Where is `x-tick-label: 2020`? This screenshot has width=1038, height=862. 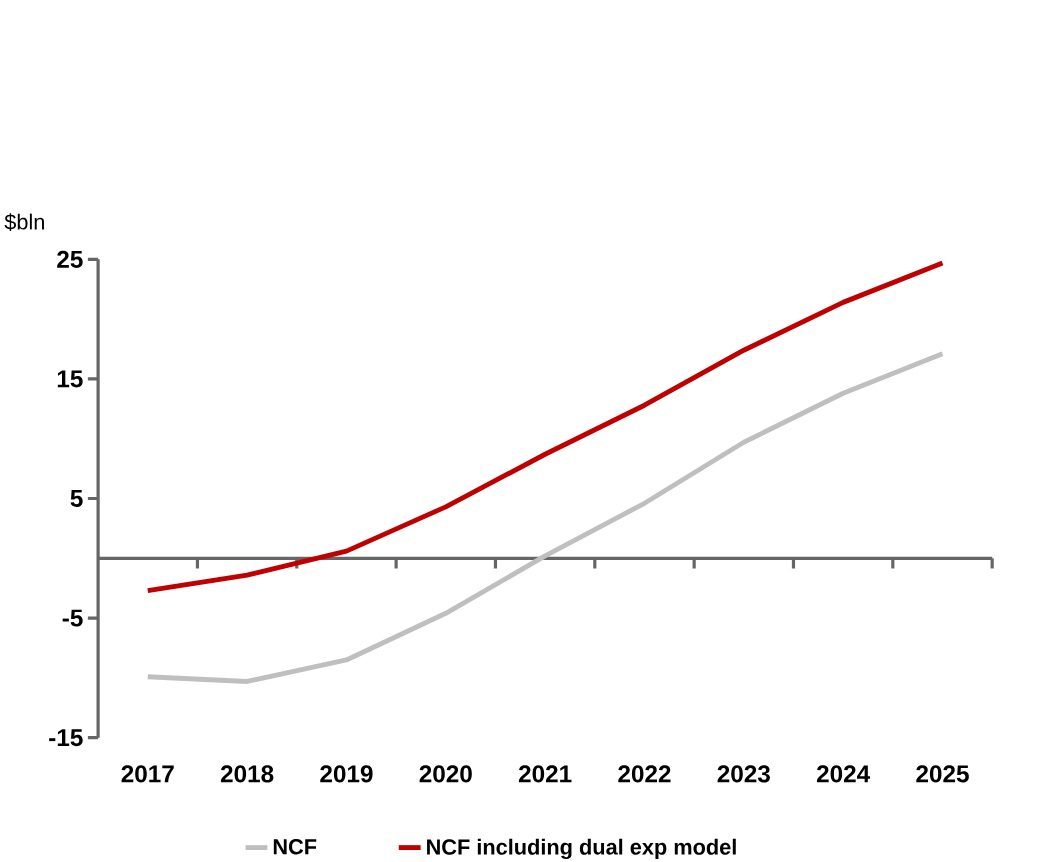
x-tick-label: 2020 is located at coordinates (445, 774).